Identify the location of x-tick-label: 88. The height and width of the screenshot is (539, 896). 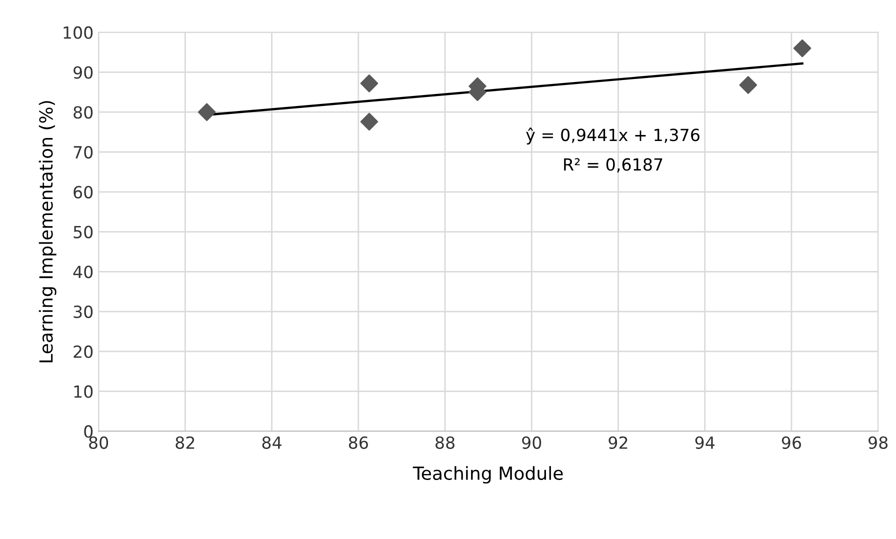
(445, 442).